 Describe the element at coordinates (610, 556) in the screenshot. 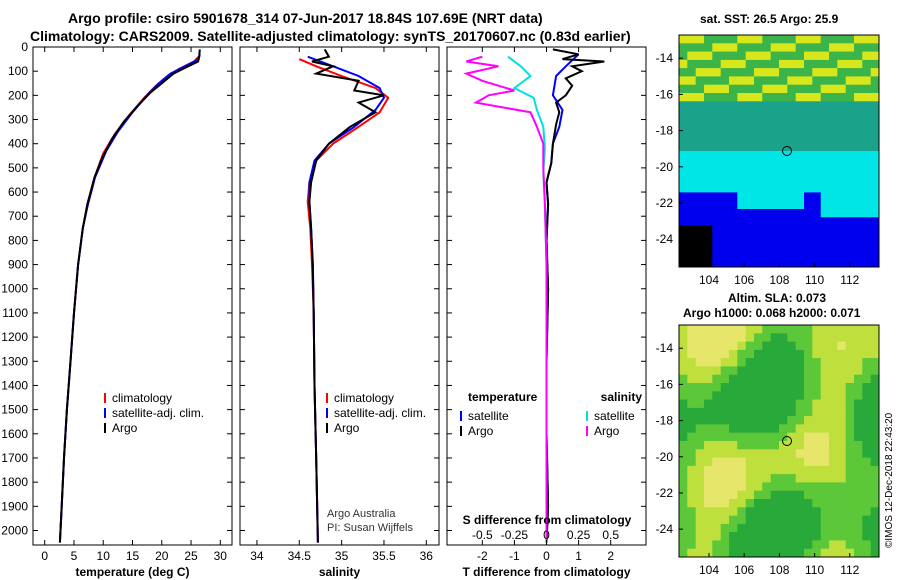

I see `x-tick-label-2-4: 2` at that location.